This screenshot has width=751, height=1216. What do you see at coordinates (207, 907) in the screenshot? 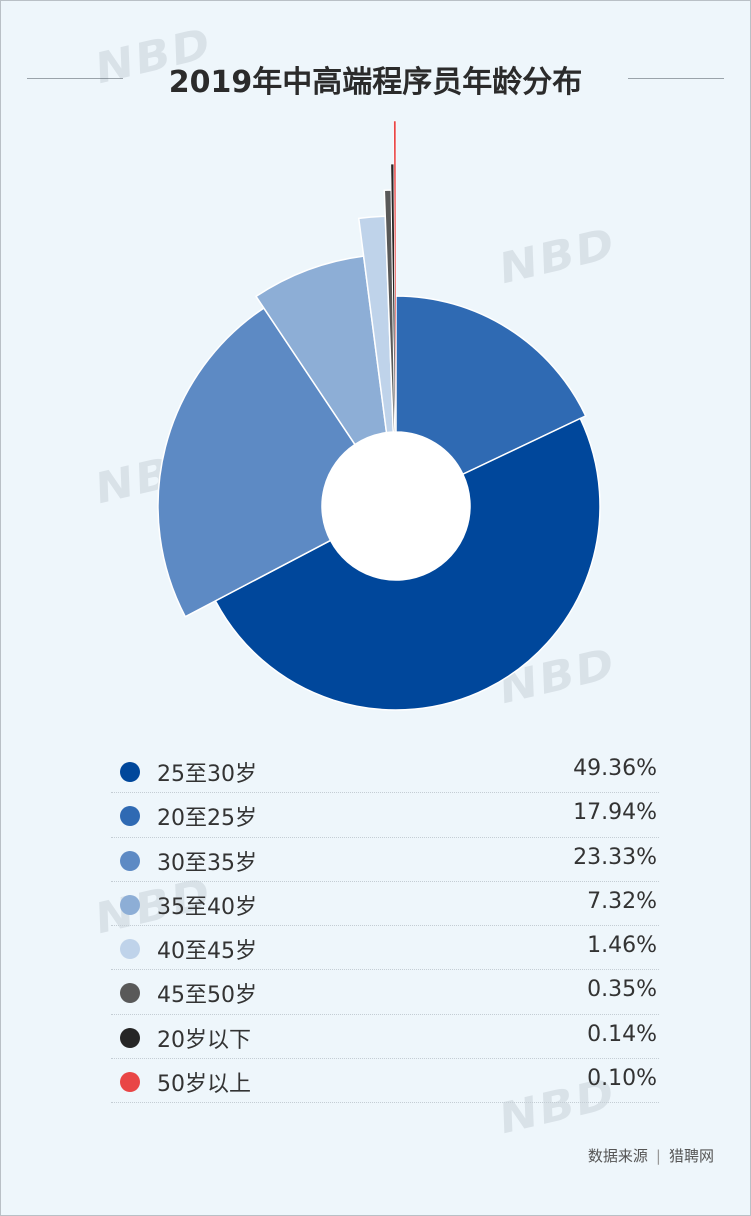
I see `legend-label: 35至40岁` at bounding box center [207, 907].